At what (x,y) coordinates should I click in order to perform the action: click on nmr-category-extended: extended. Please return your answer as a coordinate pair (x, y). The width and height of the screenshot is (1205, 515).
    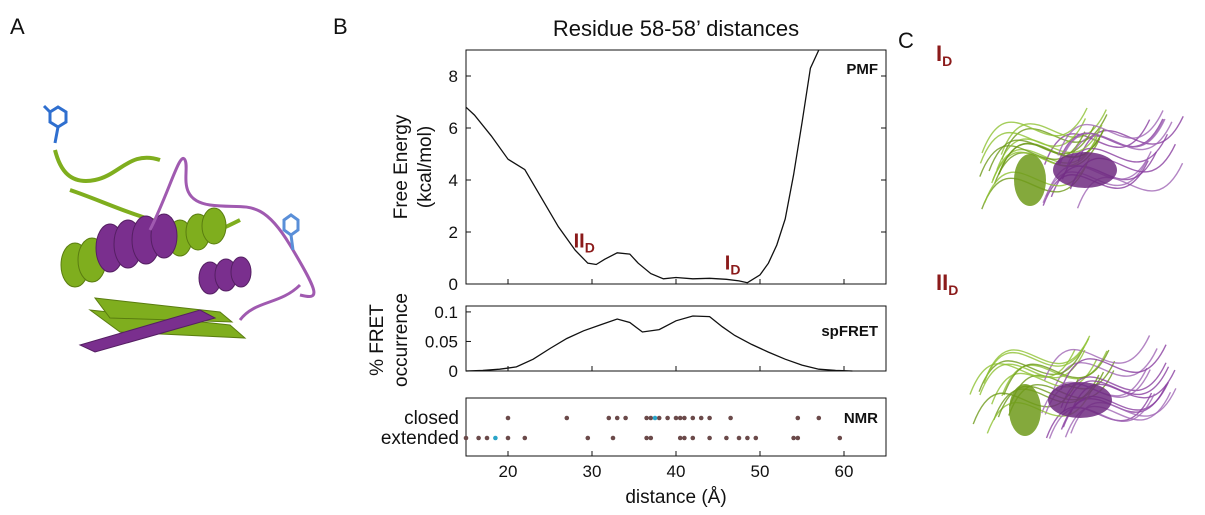
    Looking at the image, I should click on (420, 438).